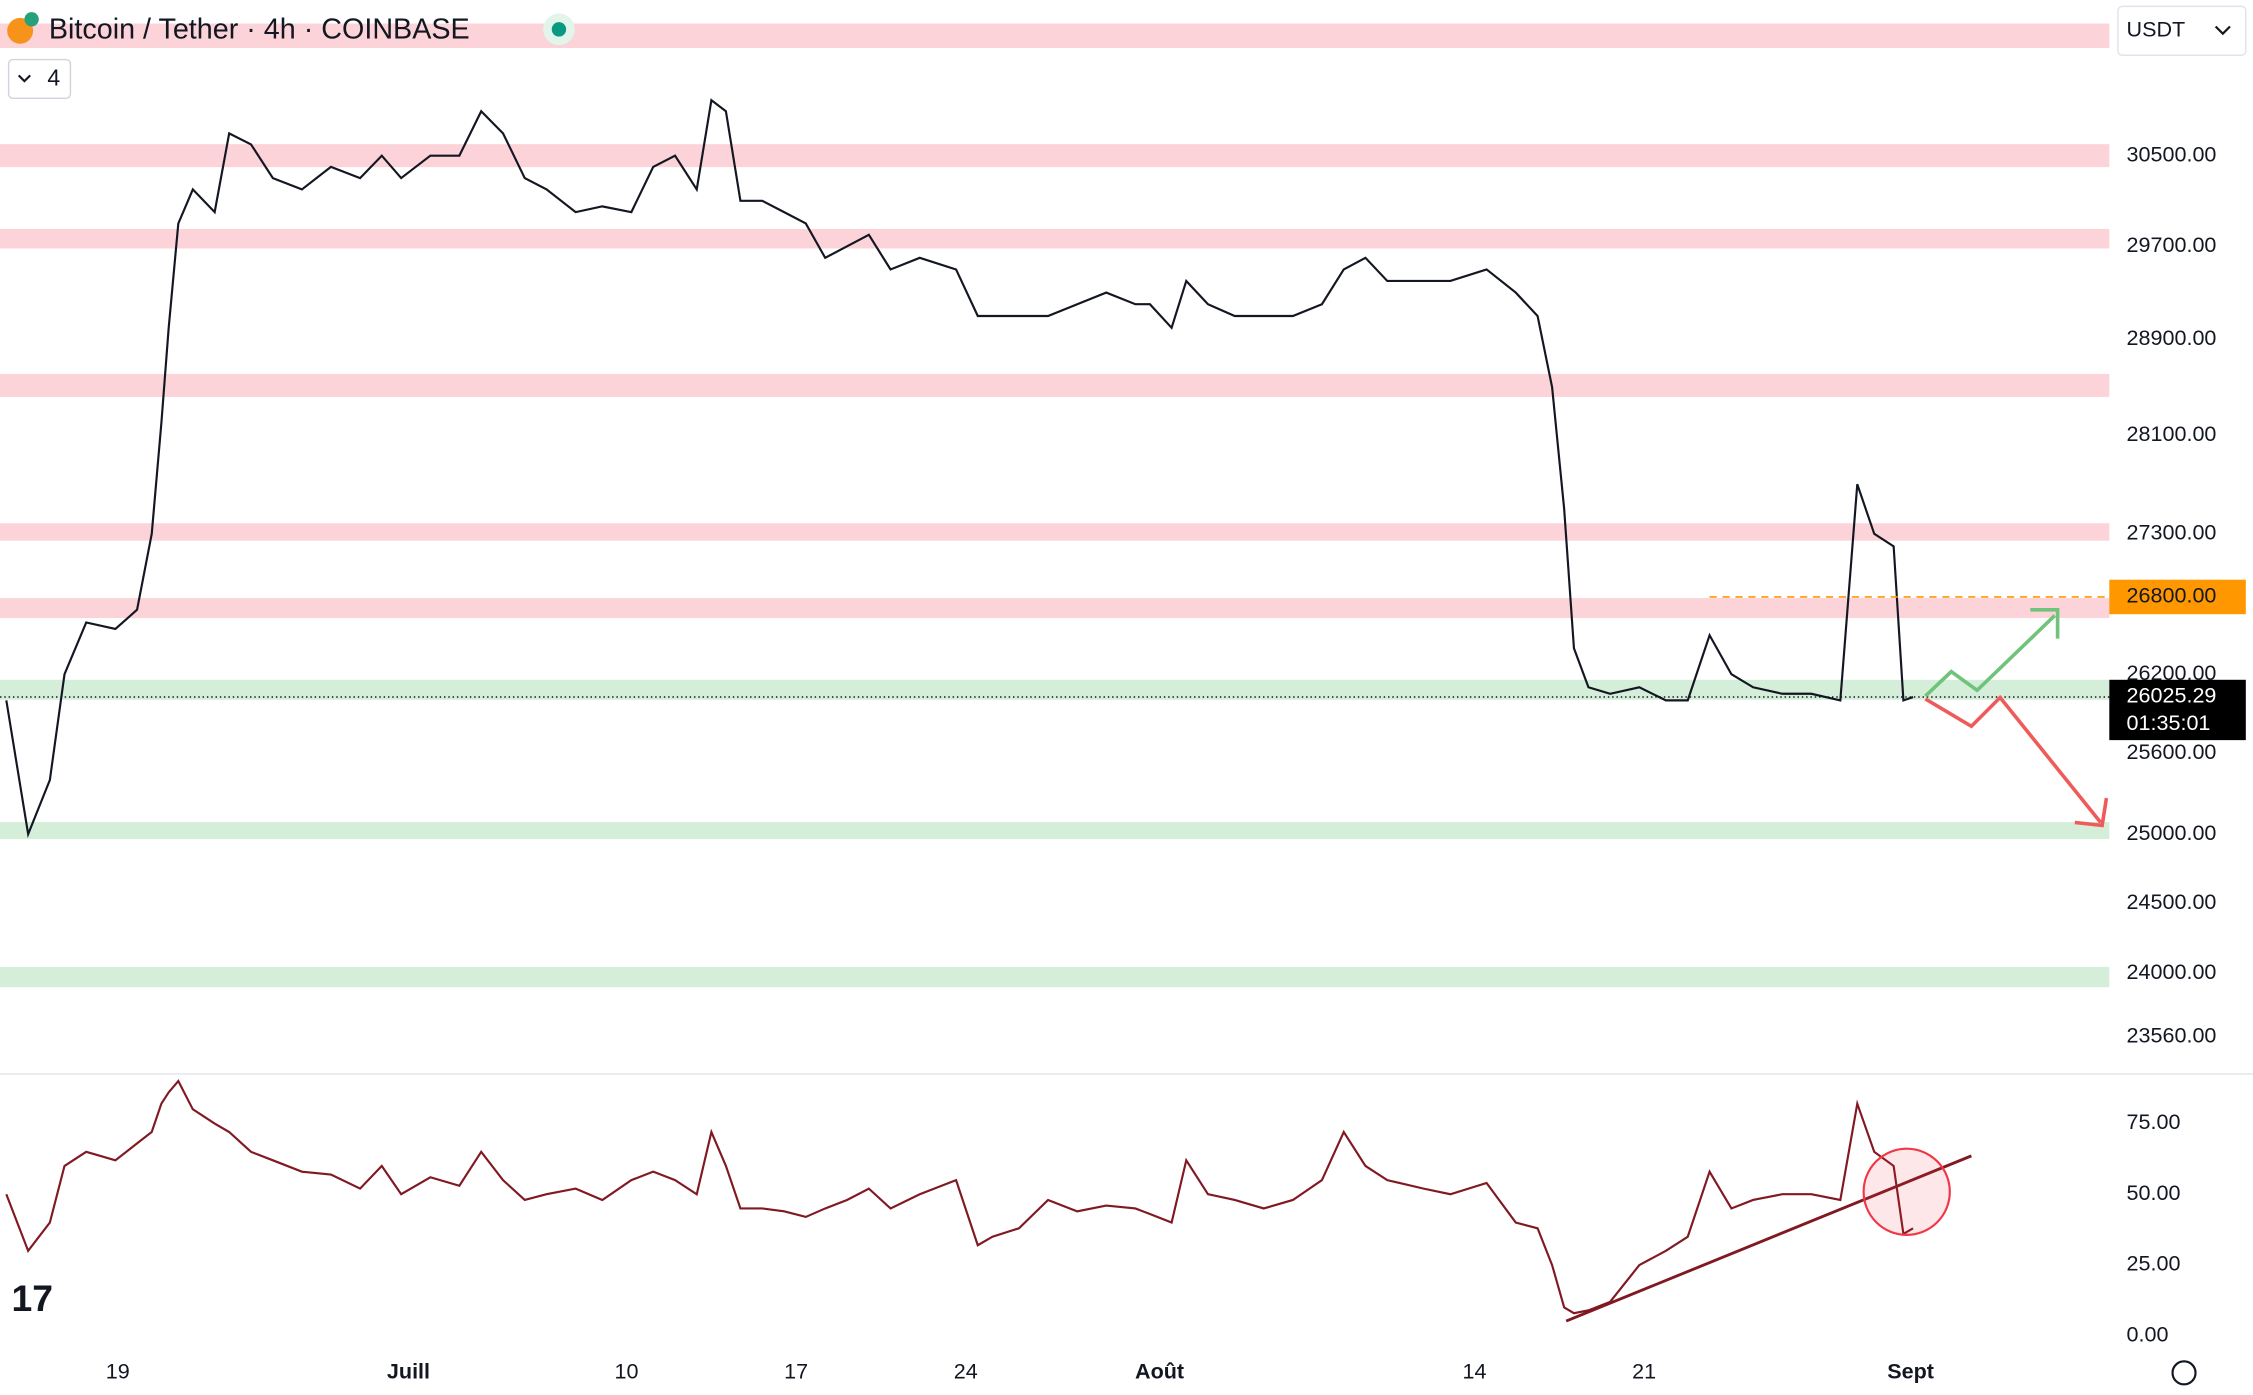  I want to click on last-price-tag, so click(2177, 710).